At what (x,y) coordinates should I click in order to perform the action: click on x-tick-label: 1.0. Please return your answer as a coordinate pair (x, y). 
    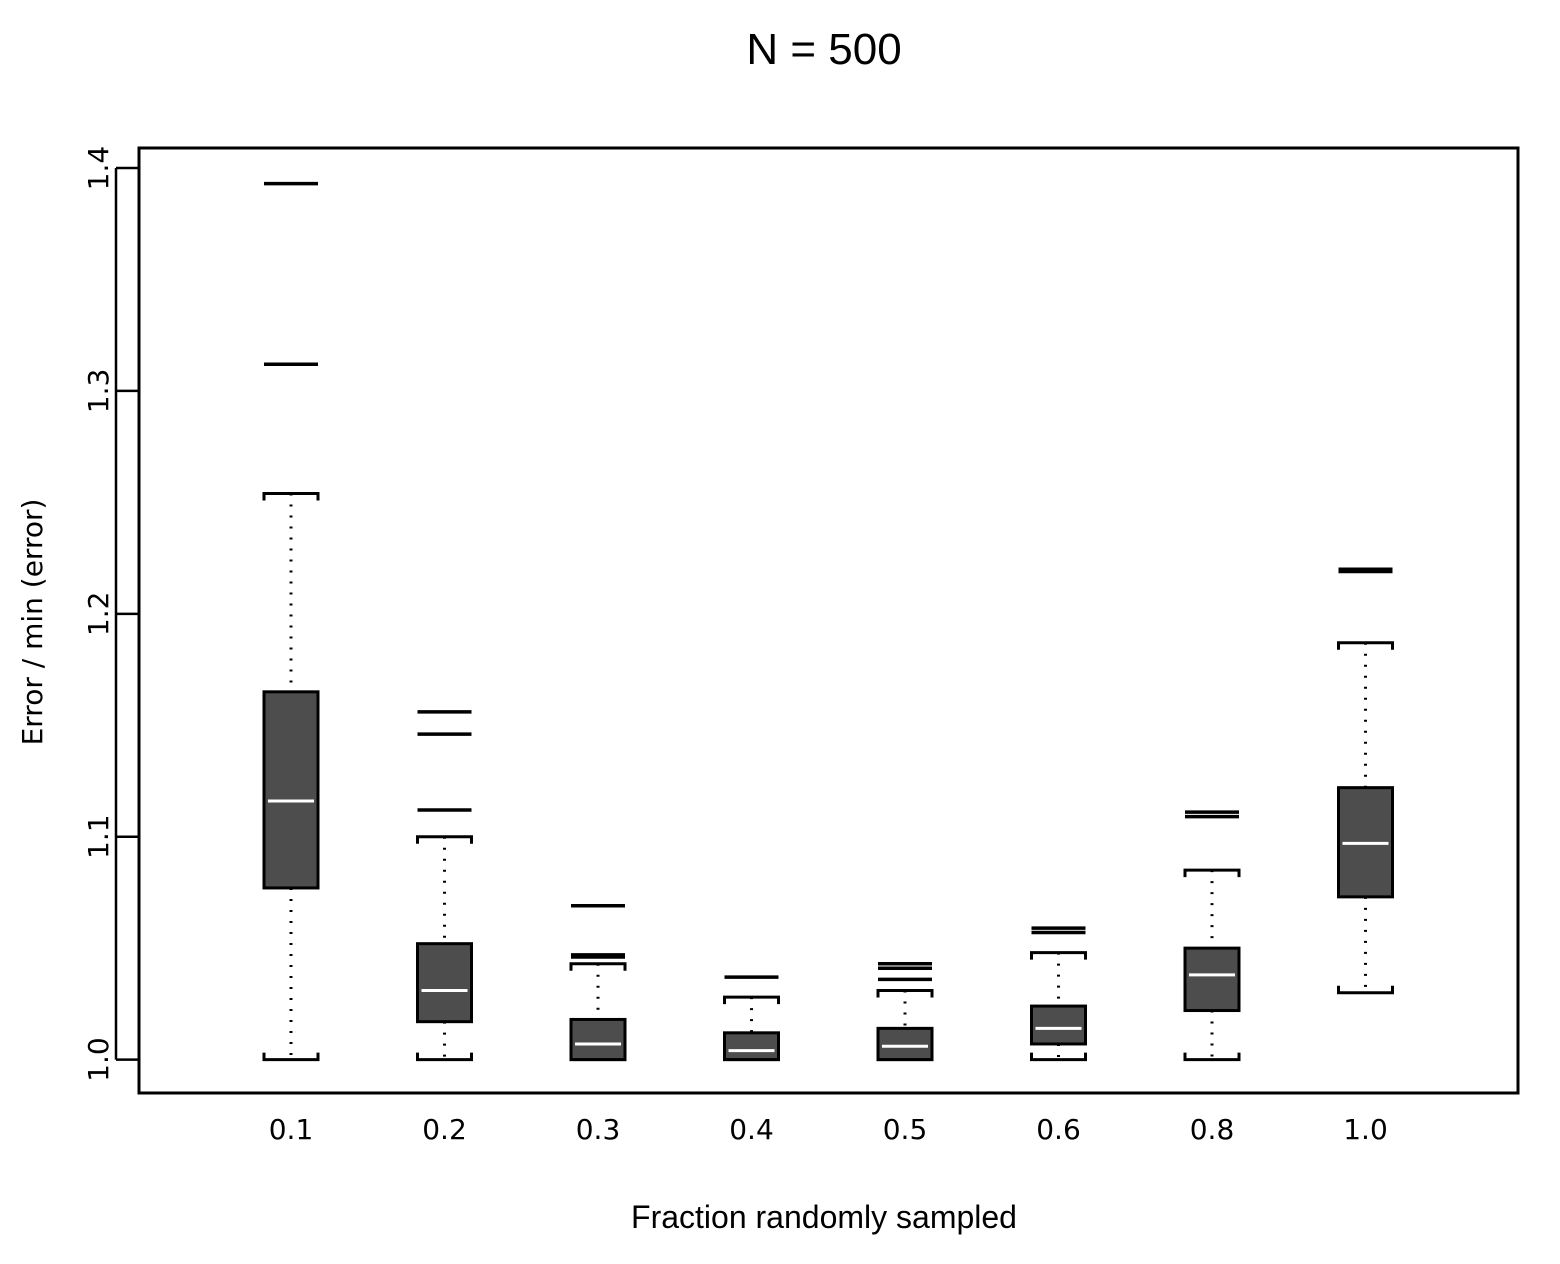
    Looking at the image, I should click on (1365, 1129).